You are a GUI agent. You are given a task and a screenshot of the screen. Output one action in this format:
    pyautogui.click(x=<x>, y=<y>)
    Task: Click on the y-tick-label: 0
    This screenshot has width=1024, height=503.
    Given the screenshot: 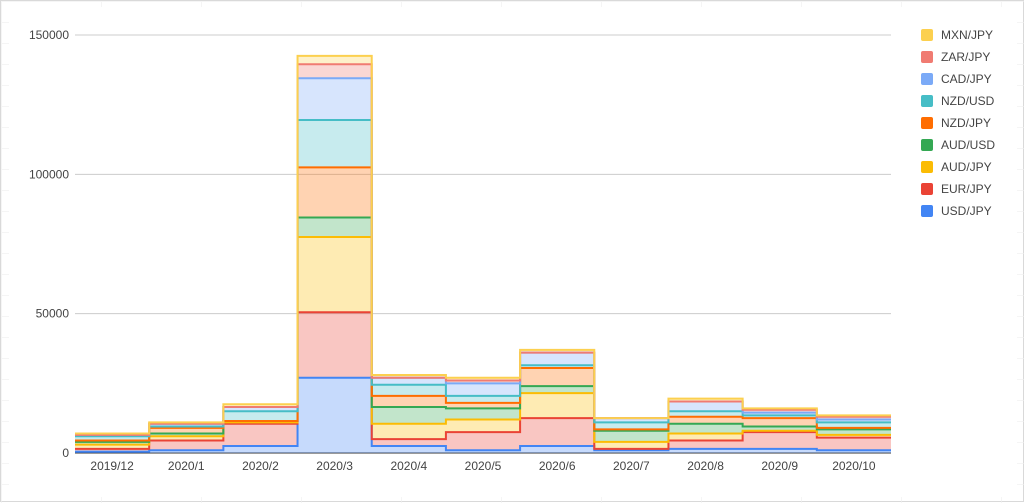 What is the action you would take?
    pyautogui.click(x=65, y=453)
    